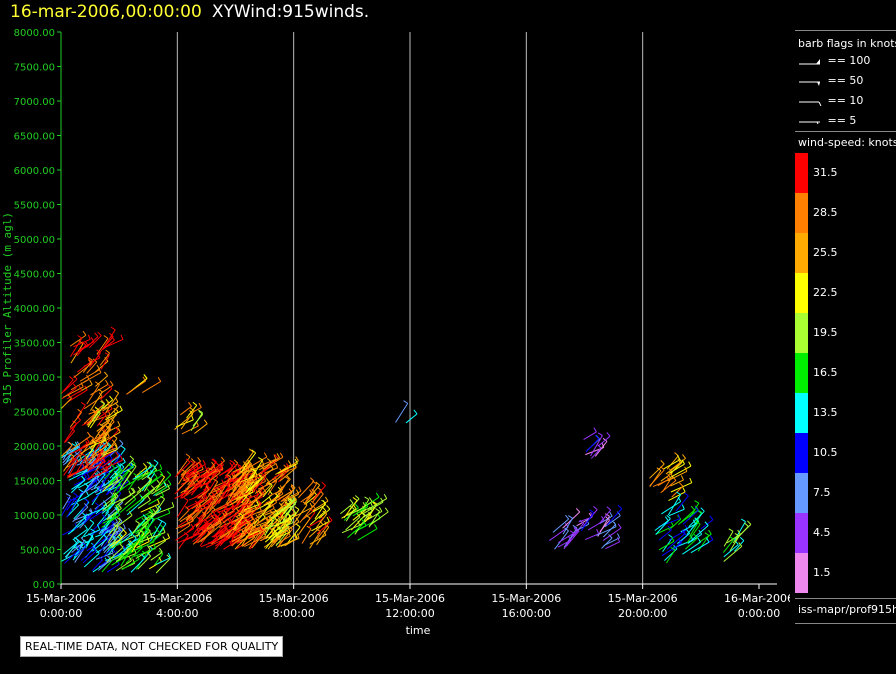 The width and height of the screenshot is (896, 674). Describe the element at coordinates (825, 332) in the screenshot. I see `colorbar-label: 19.5` at that location.